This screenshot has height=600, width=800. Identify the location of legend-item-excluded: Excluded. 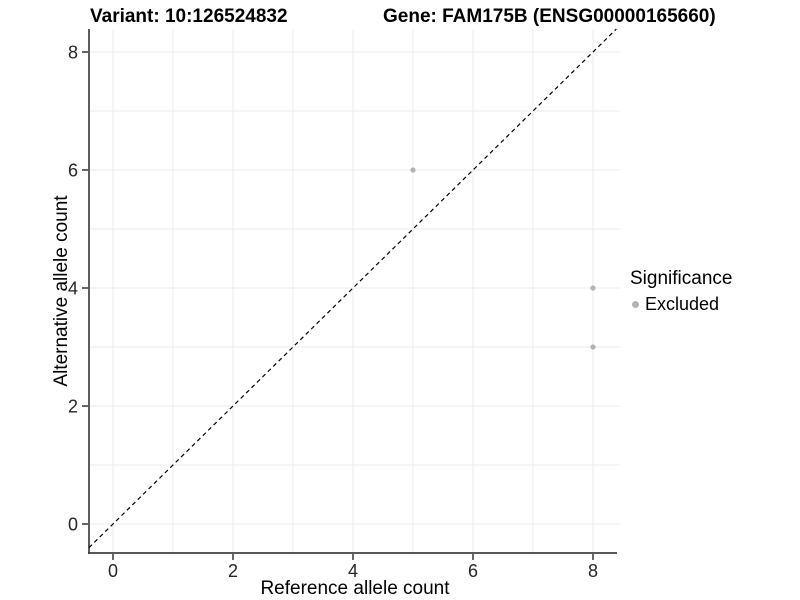
(682, 304).